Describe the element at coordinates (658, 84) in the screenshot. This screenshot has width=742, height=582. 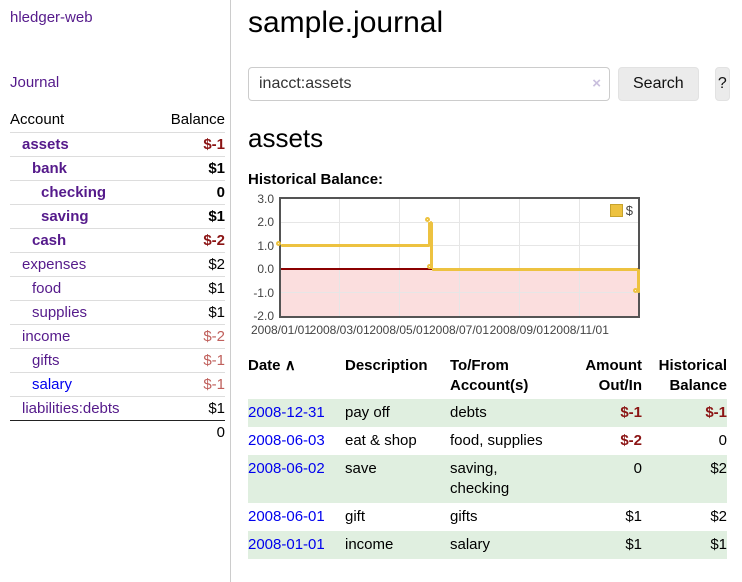
I see `search-button: Search` at that location.